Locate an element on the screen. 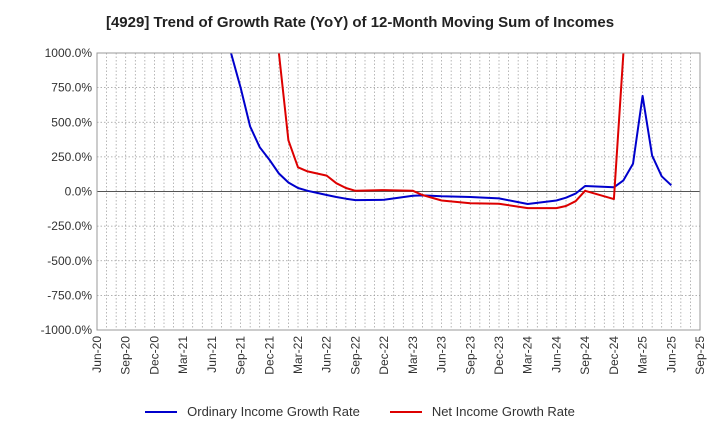  y-tick-label: -250.0% is located at coordinates (69, 226).